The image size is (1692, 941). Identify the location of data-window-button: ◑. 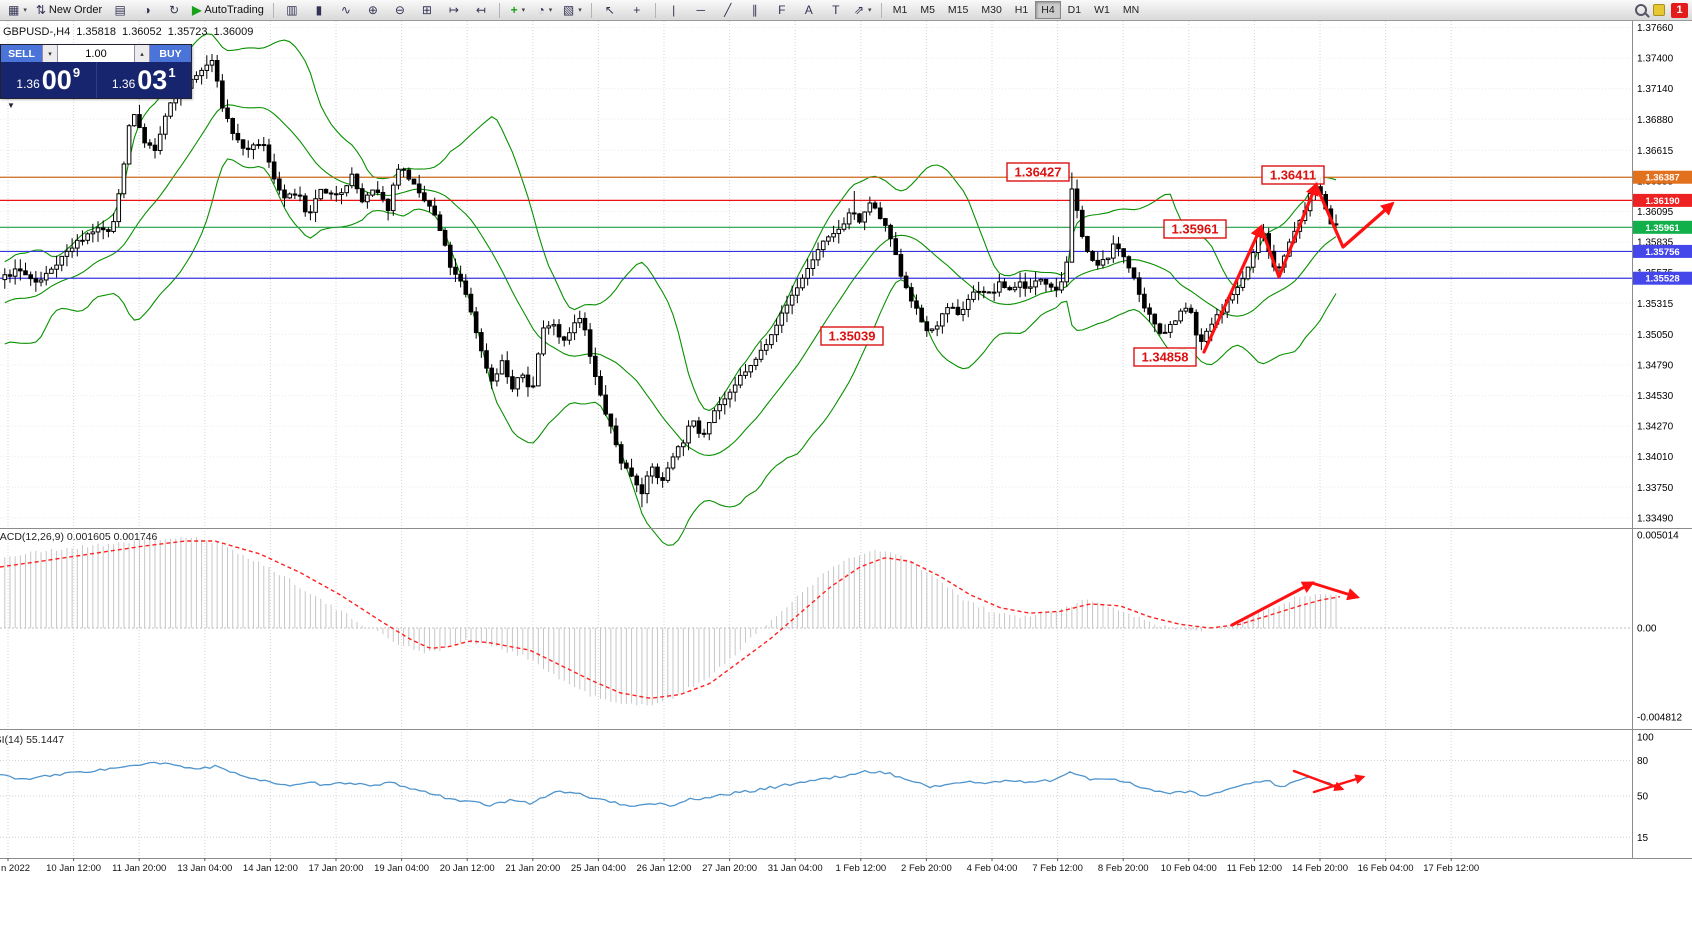
(147, 10).